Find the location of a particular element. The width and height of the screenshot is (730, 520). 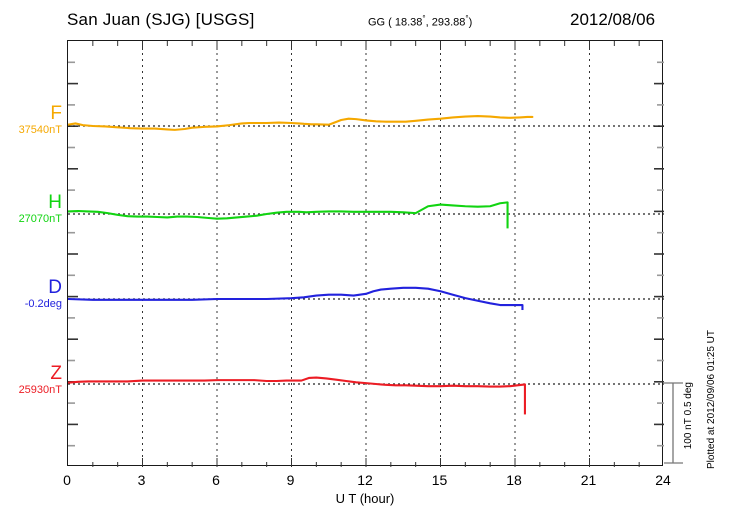

observation-date: 2012/08/06 is located at coordinates (613, 19).